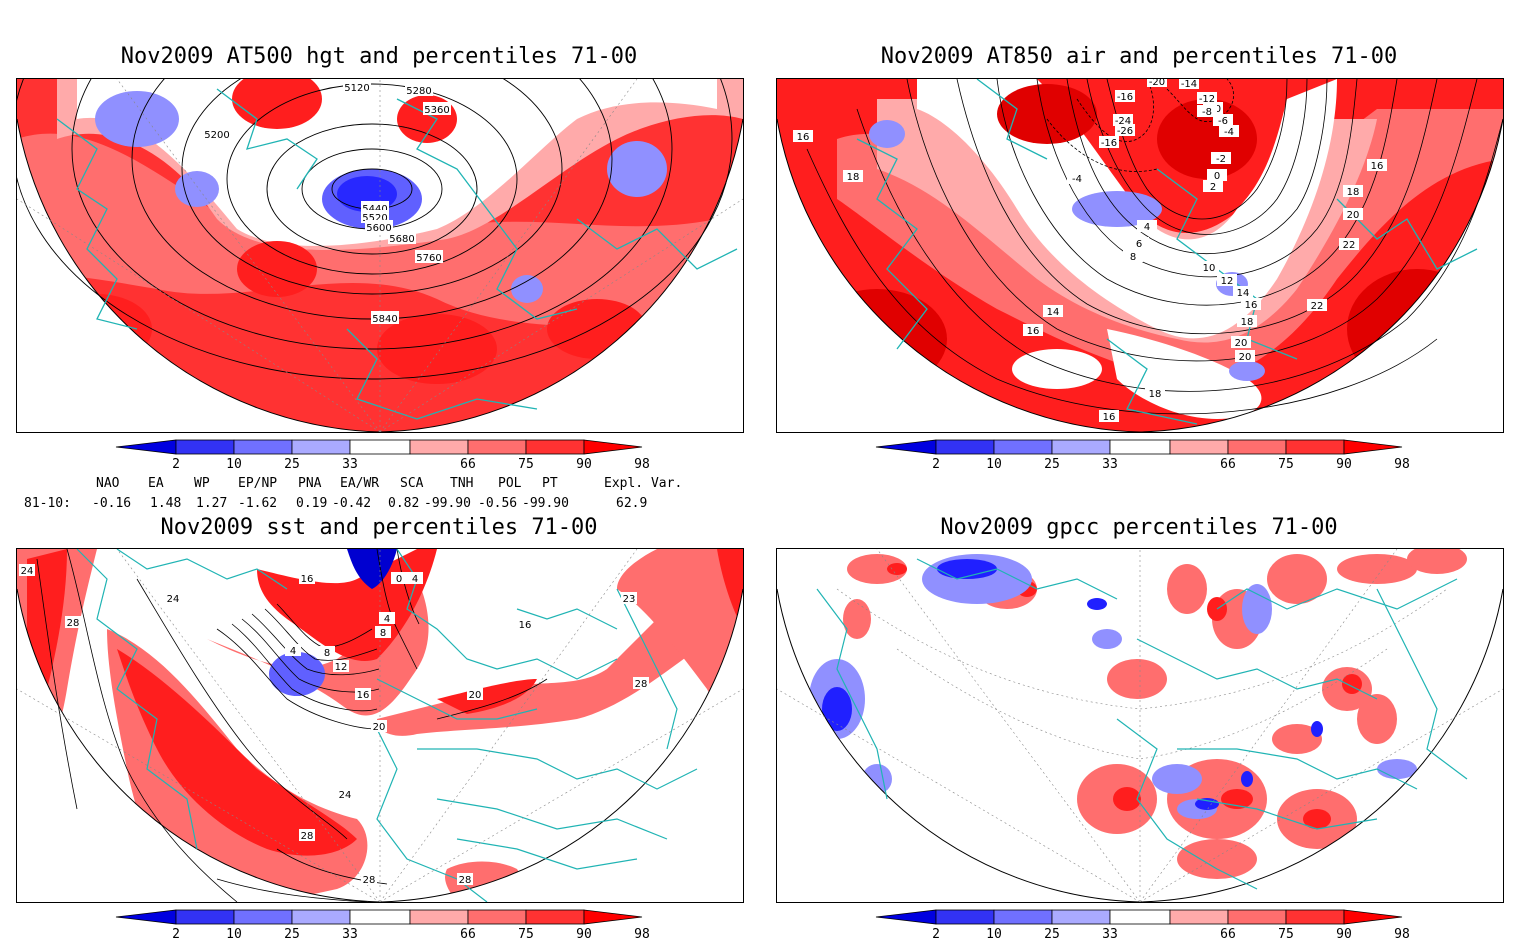  I want to click on contour-label: -6, so click(1223, 121).